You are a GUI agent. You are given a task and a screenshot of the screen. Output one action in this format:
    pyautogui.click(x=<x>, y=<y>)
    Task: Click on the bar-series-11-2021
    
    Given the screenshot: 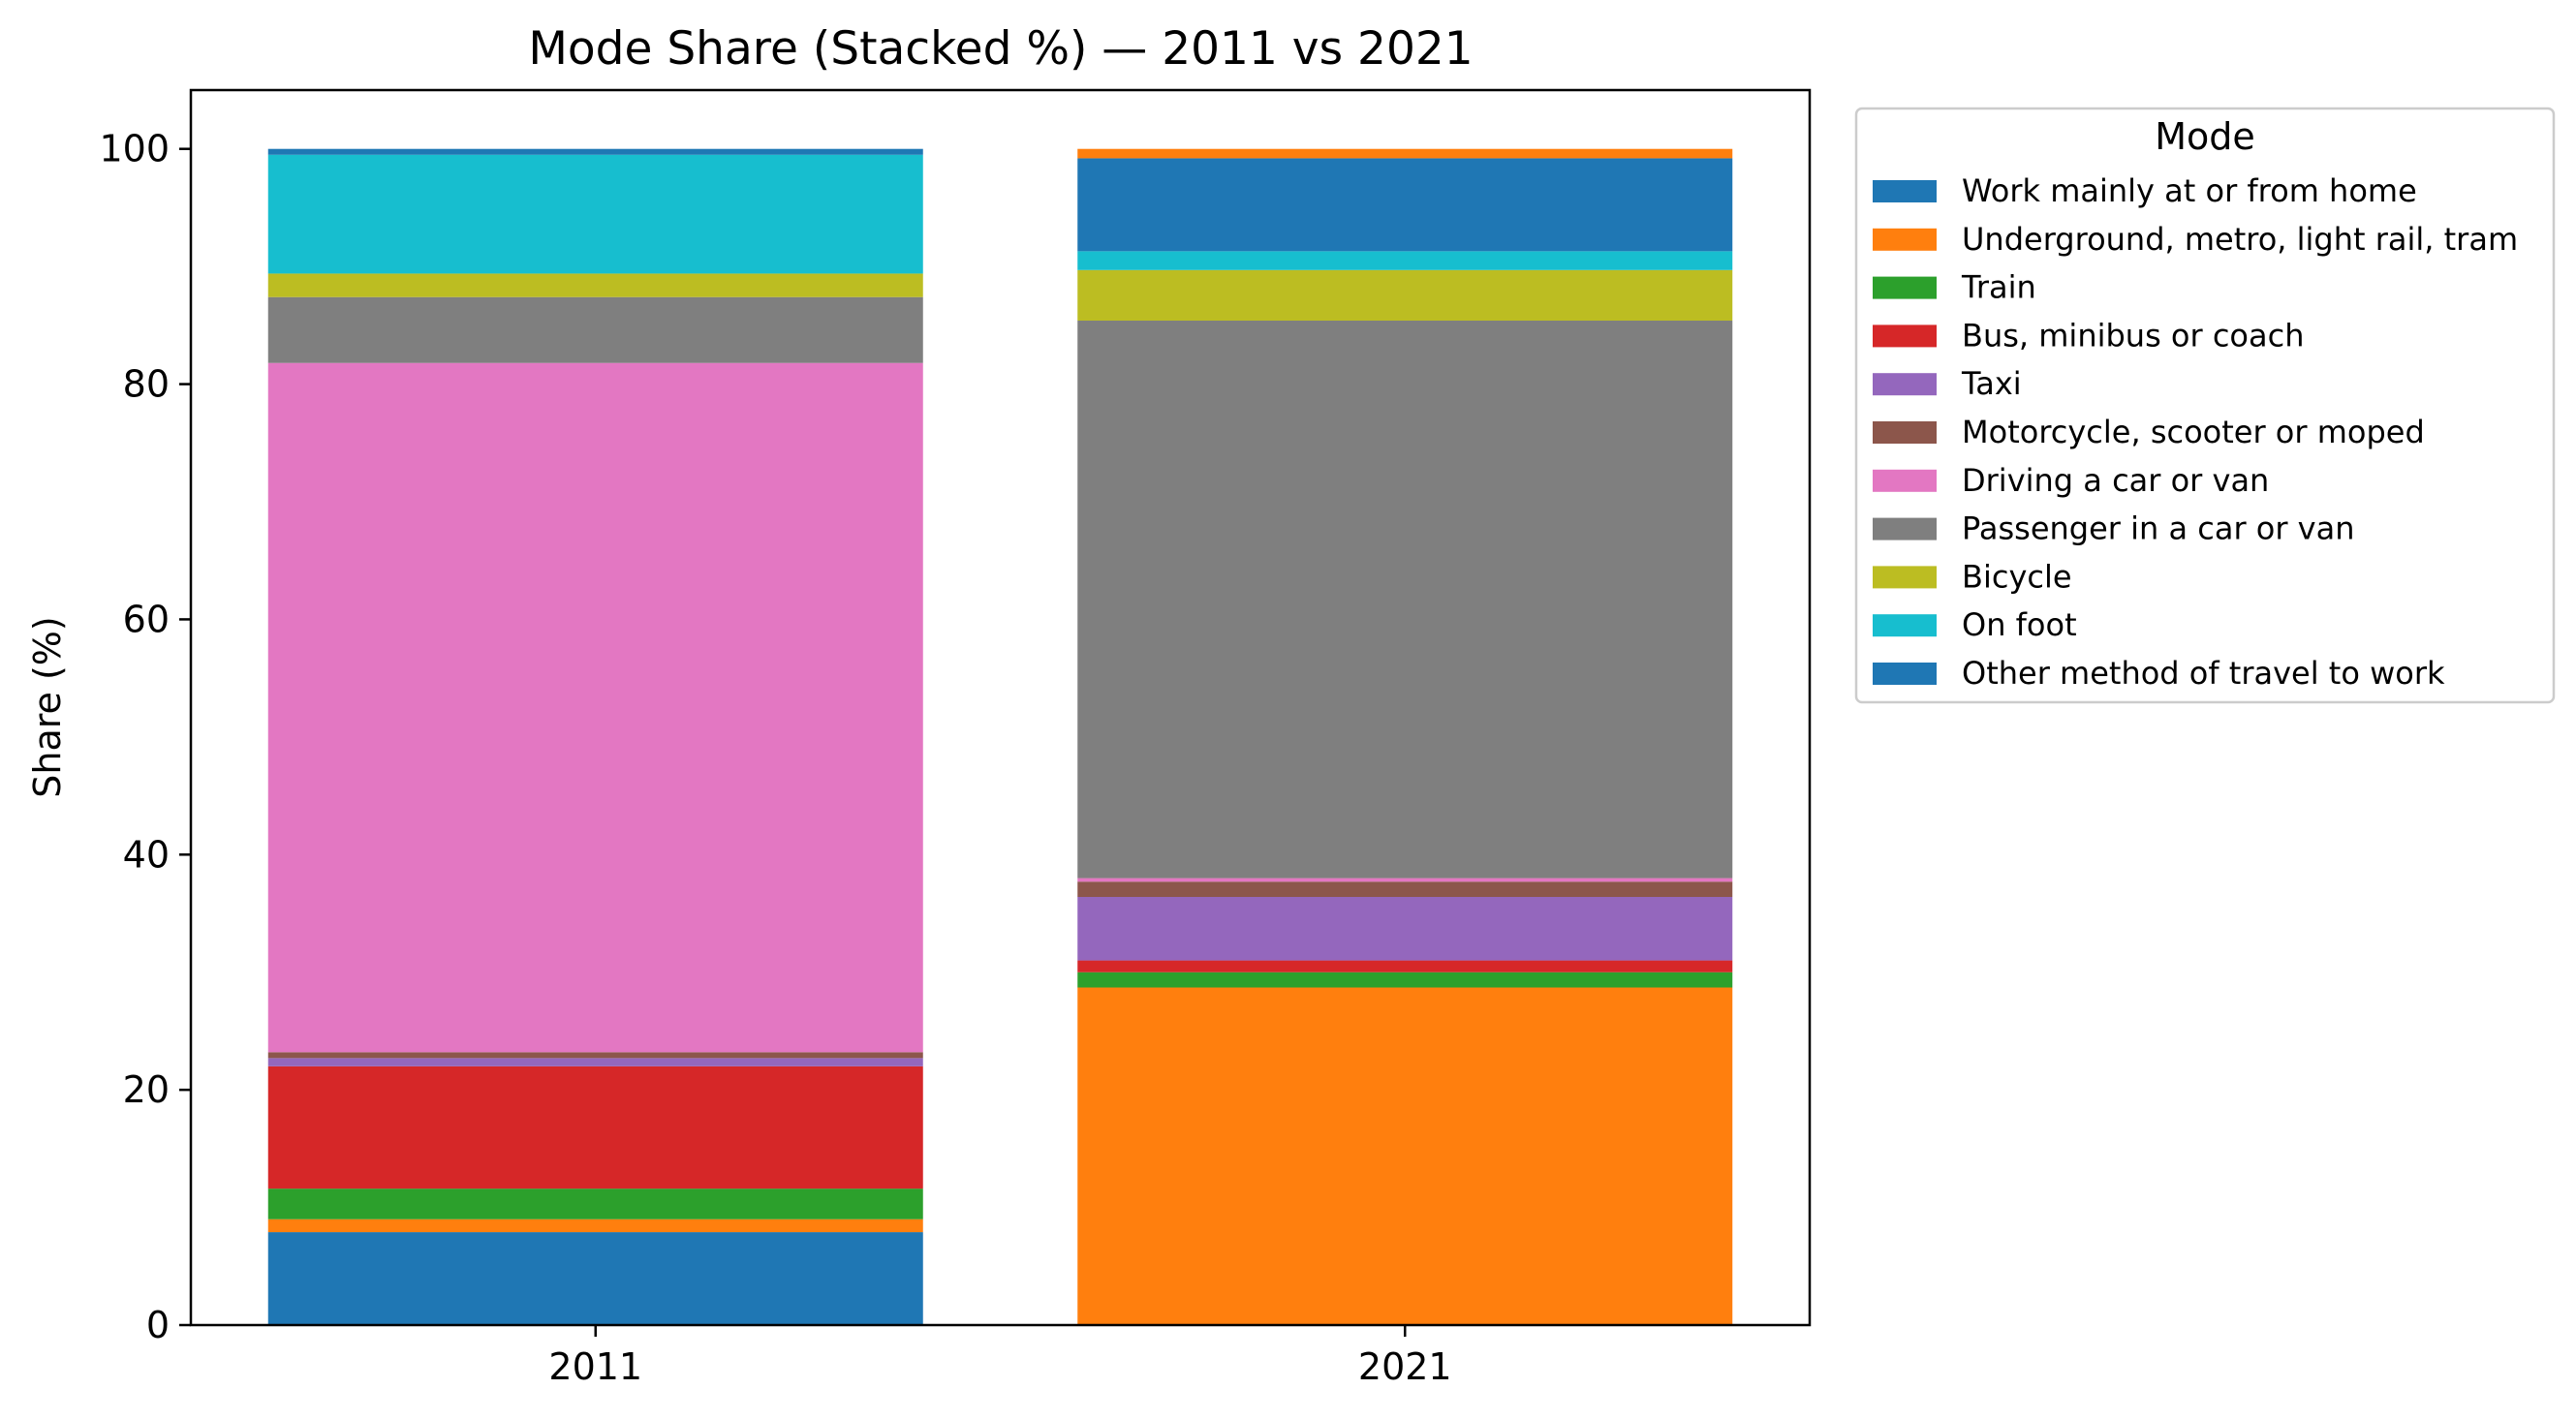 What is the action you would take?
    pyautogui.click(x=1405, y=153)
    